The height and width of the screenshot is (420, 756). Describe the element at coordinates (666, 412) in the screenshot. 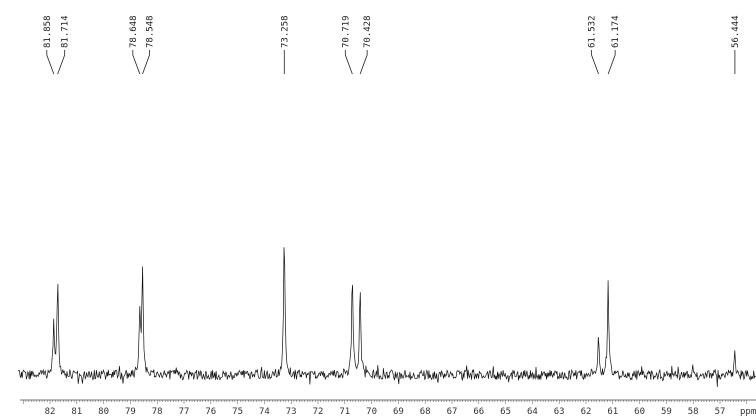

I see `x-tick-label: 59` at that location.